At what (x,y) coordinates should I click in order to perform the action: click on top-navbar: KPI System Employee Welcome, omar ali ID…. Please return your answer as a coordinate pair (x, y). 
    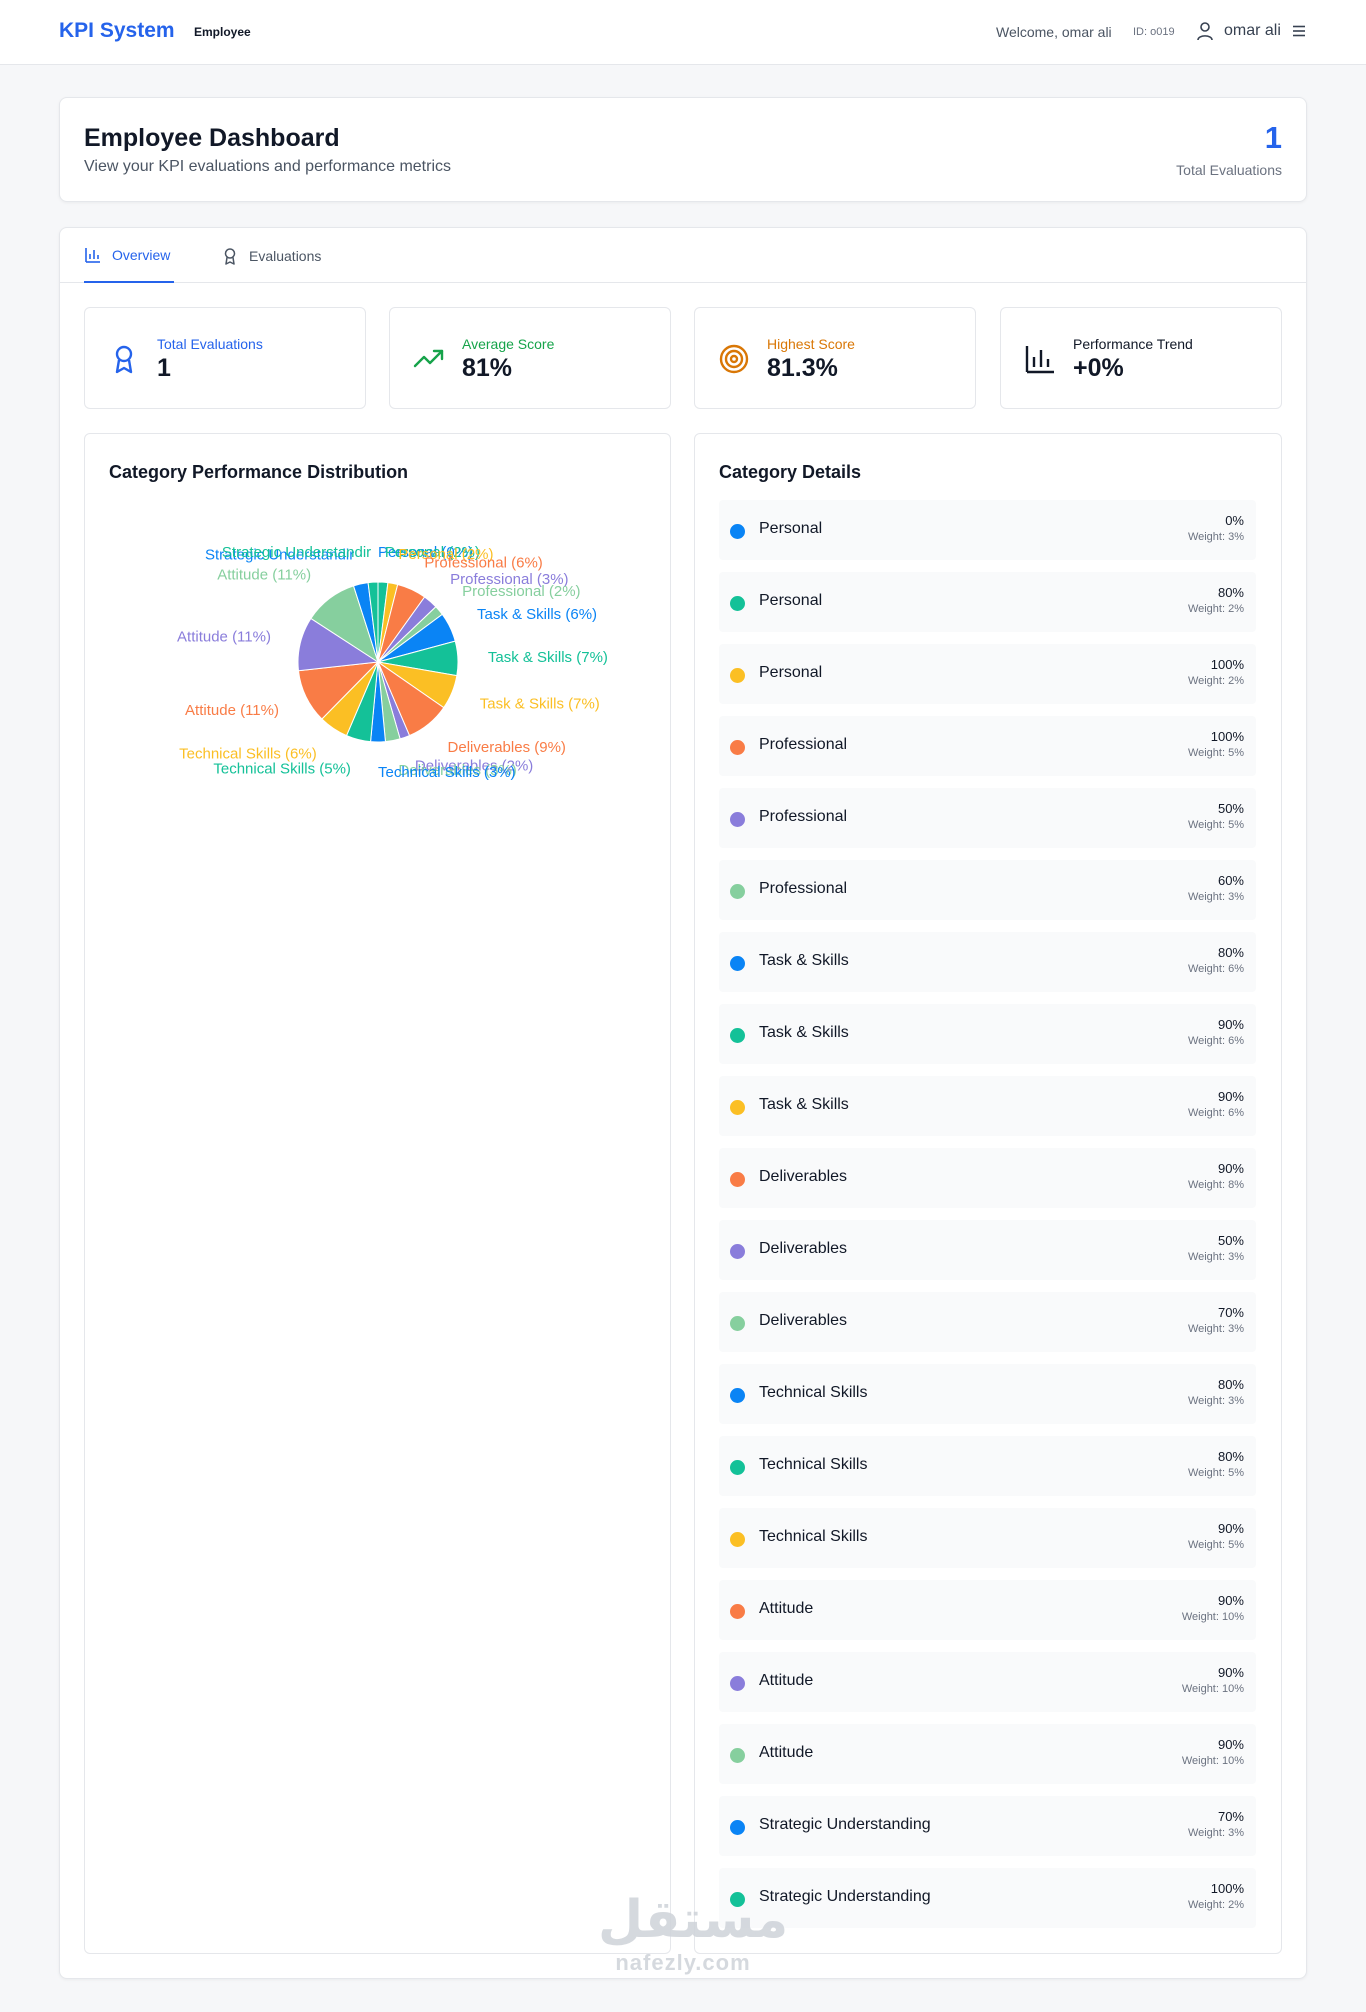
    Looking at the image, I should click on (683, 32).